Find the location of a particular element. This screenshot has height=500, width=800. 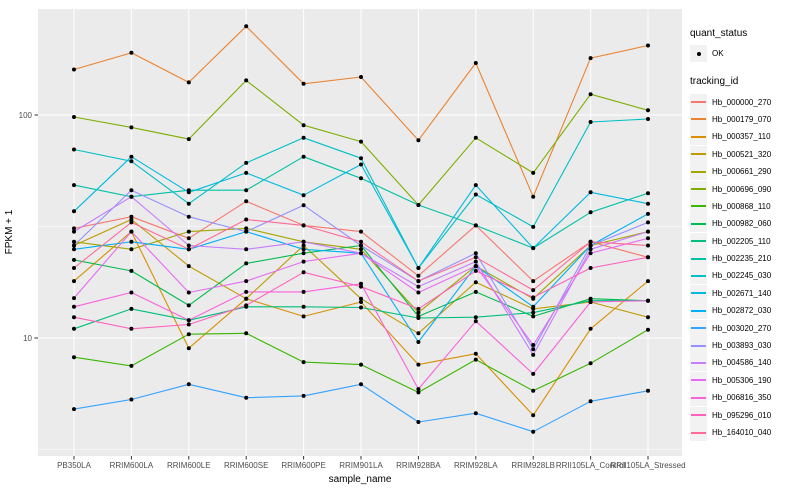

y-axis-title: FPKM + 1 is located at coordinates (9, 231).